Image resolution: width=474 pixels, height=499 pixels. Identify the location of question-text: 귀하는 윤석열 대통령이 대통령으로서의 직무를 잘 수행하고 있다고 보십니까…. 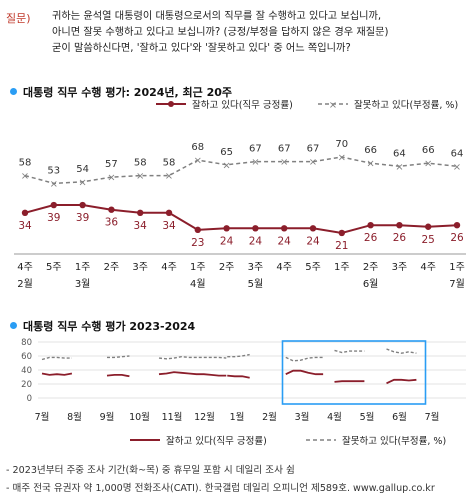
(220, 32).